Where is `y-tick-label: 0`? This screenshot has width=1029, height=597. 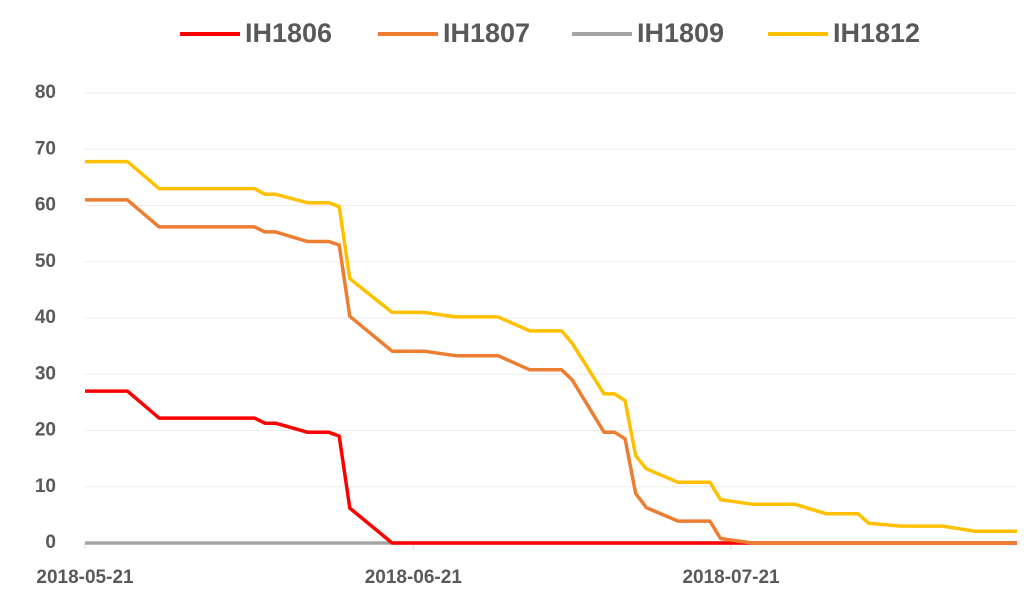 y-tick-label: 0 is located at coordinates (50, 542).